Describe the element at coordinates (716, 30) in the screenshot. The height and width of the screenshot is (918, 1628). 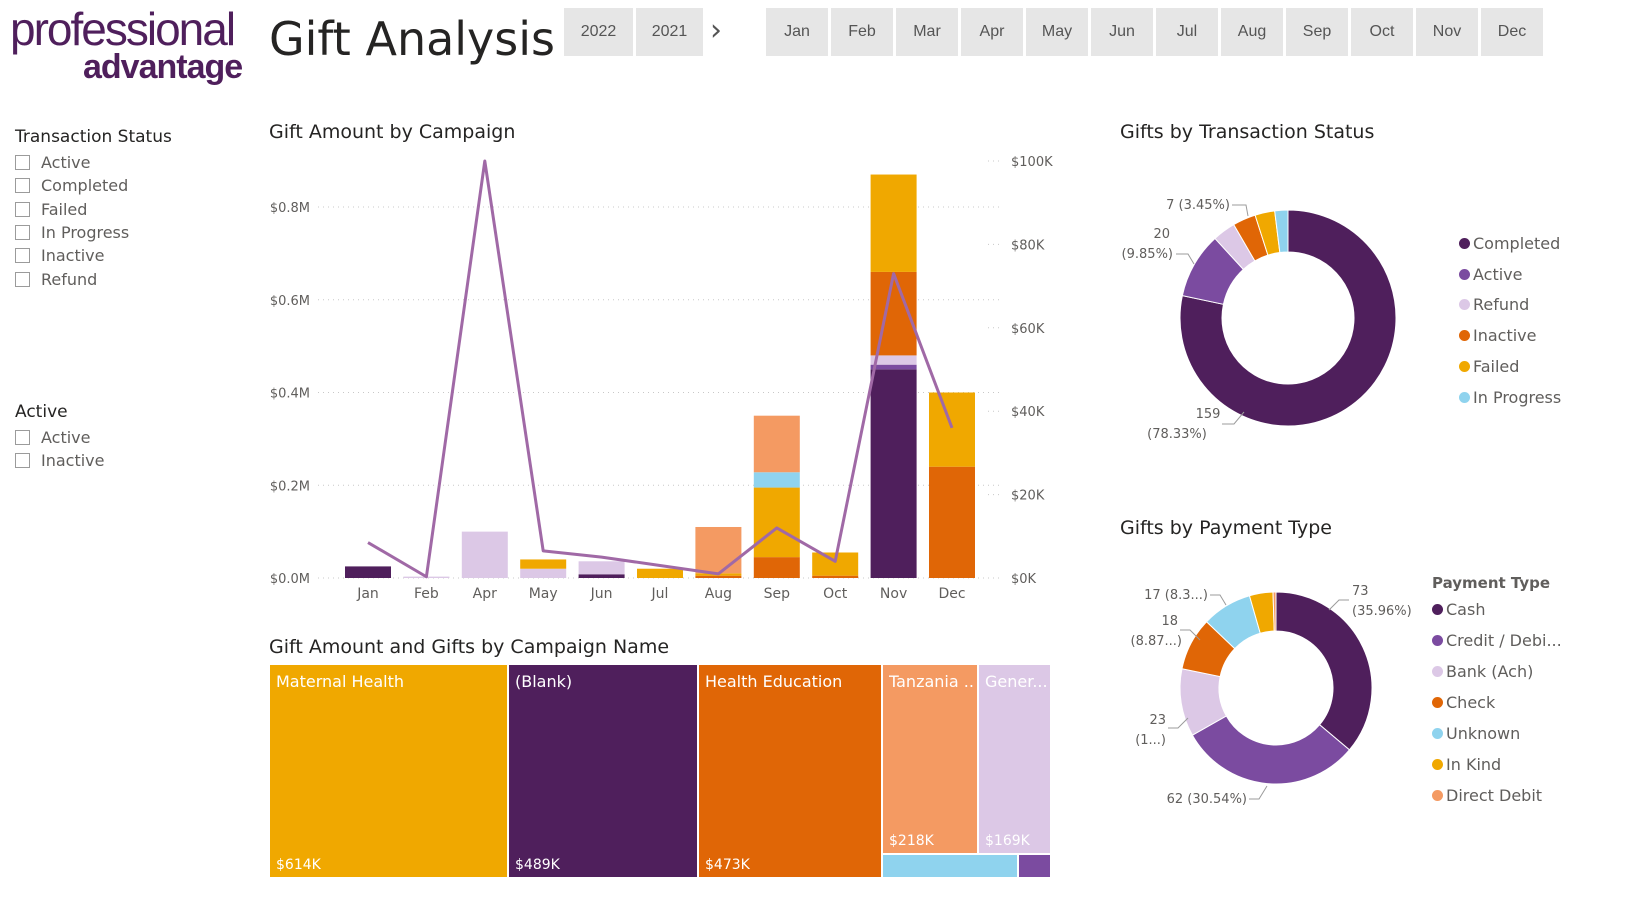
I see `chevron-right-icon: ›` at that location.